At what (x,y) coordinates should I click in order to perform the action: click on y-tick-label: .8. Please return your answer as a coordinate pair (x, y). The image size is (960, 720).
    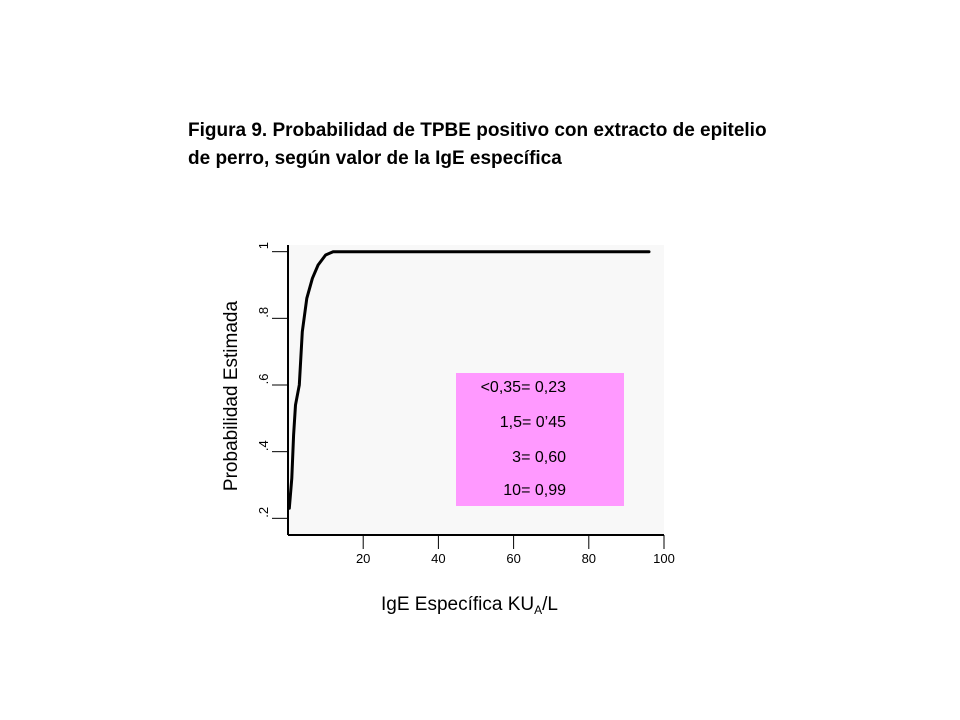
    Looking at the image, I should click on (263, 312).